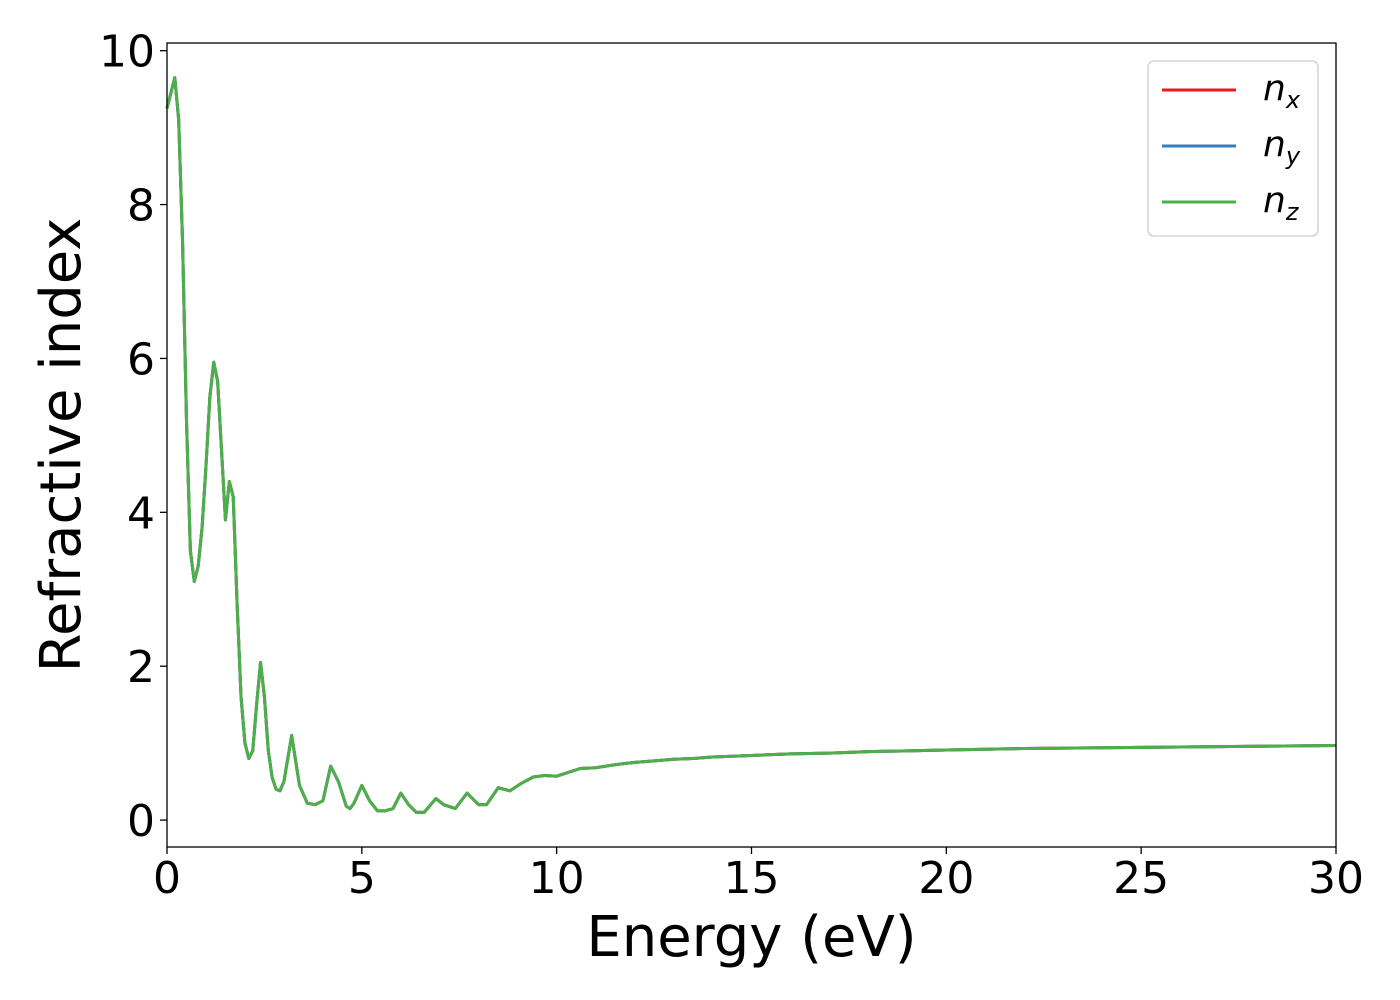  Describe the element at coordinates (141, 513) in the screenshot. I see `y-tick-label: 4` at that location.